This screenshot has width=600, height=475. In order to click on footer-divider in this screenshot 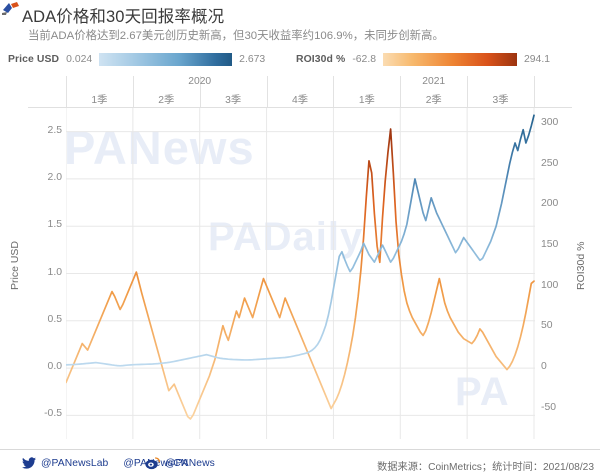, I will do `click(300, 449)`.